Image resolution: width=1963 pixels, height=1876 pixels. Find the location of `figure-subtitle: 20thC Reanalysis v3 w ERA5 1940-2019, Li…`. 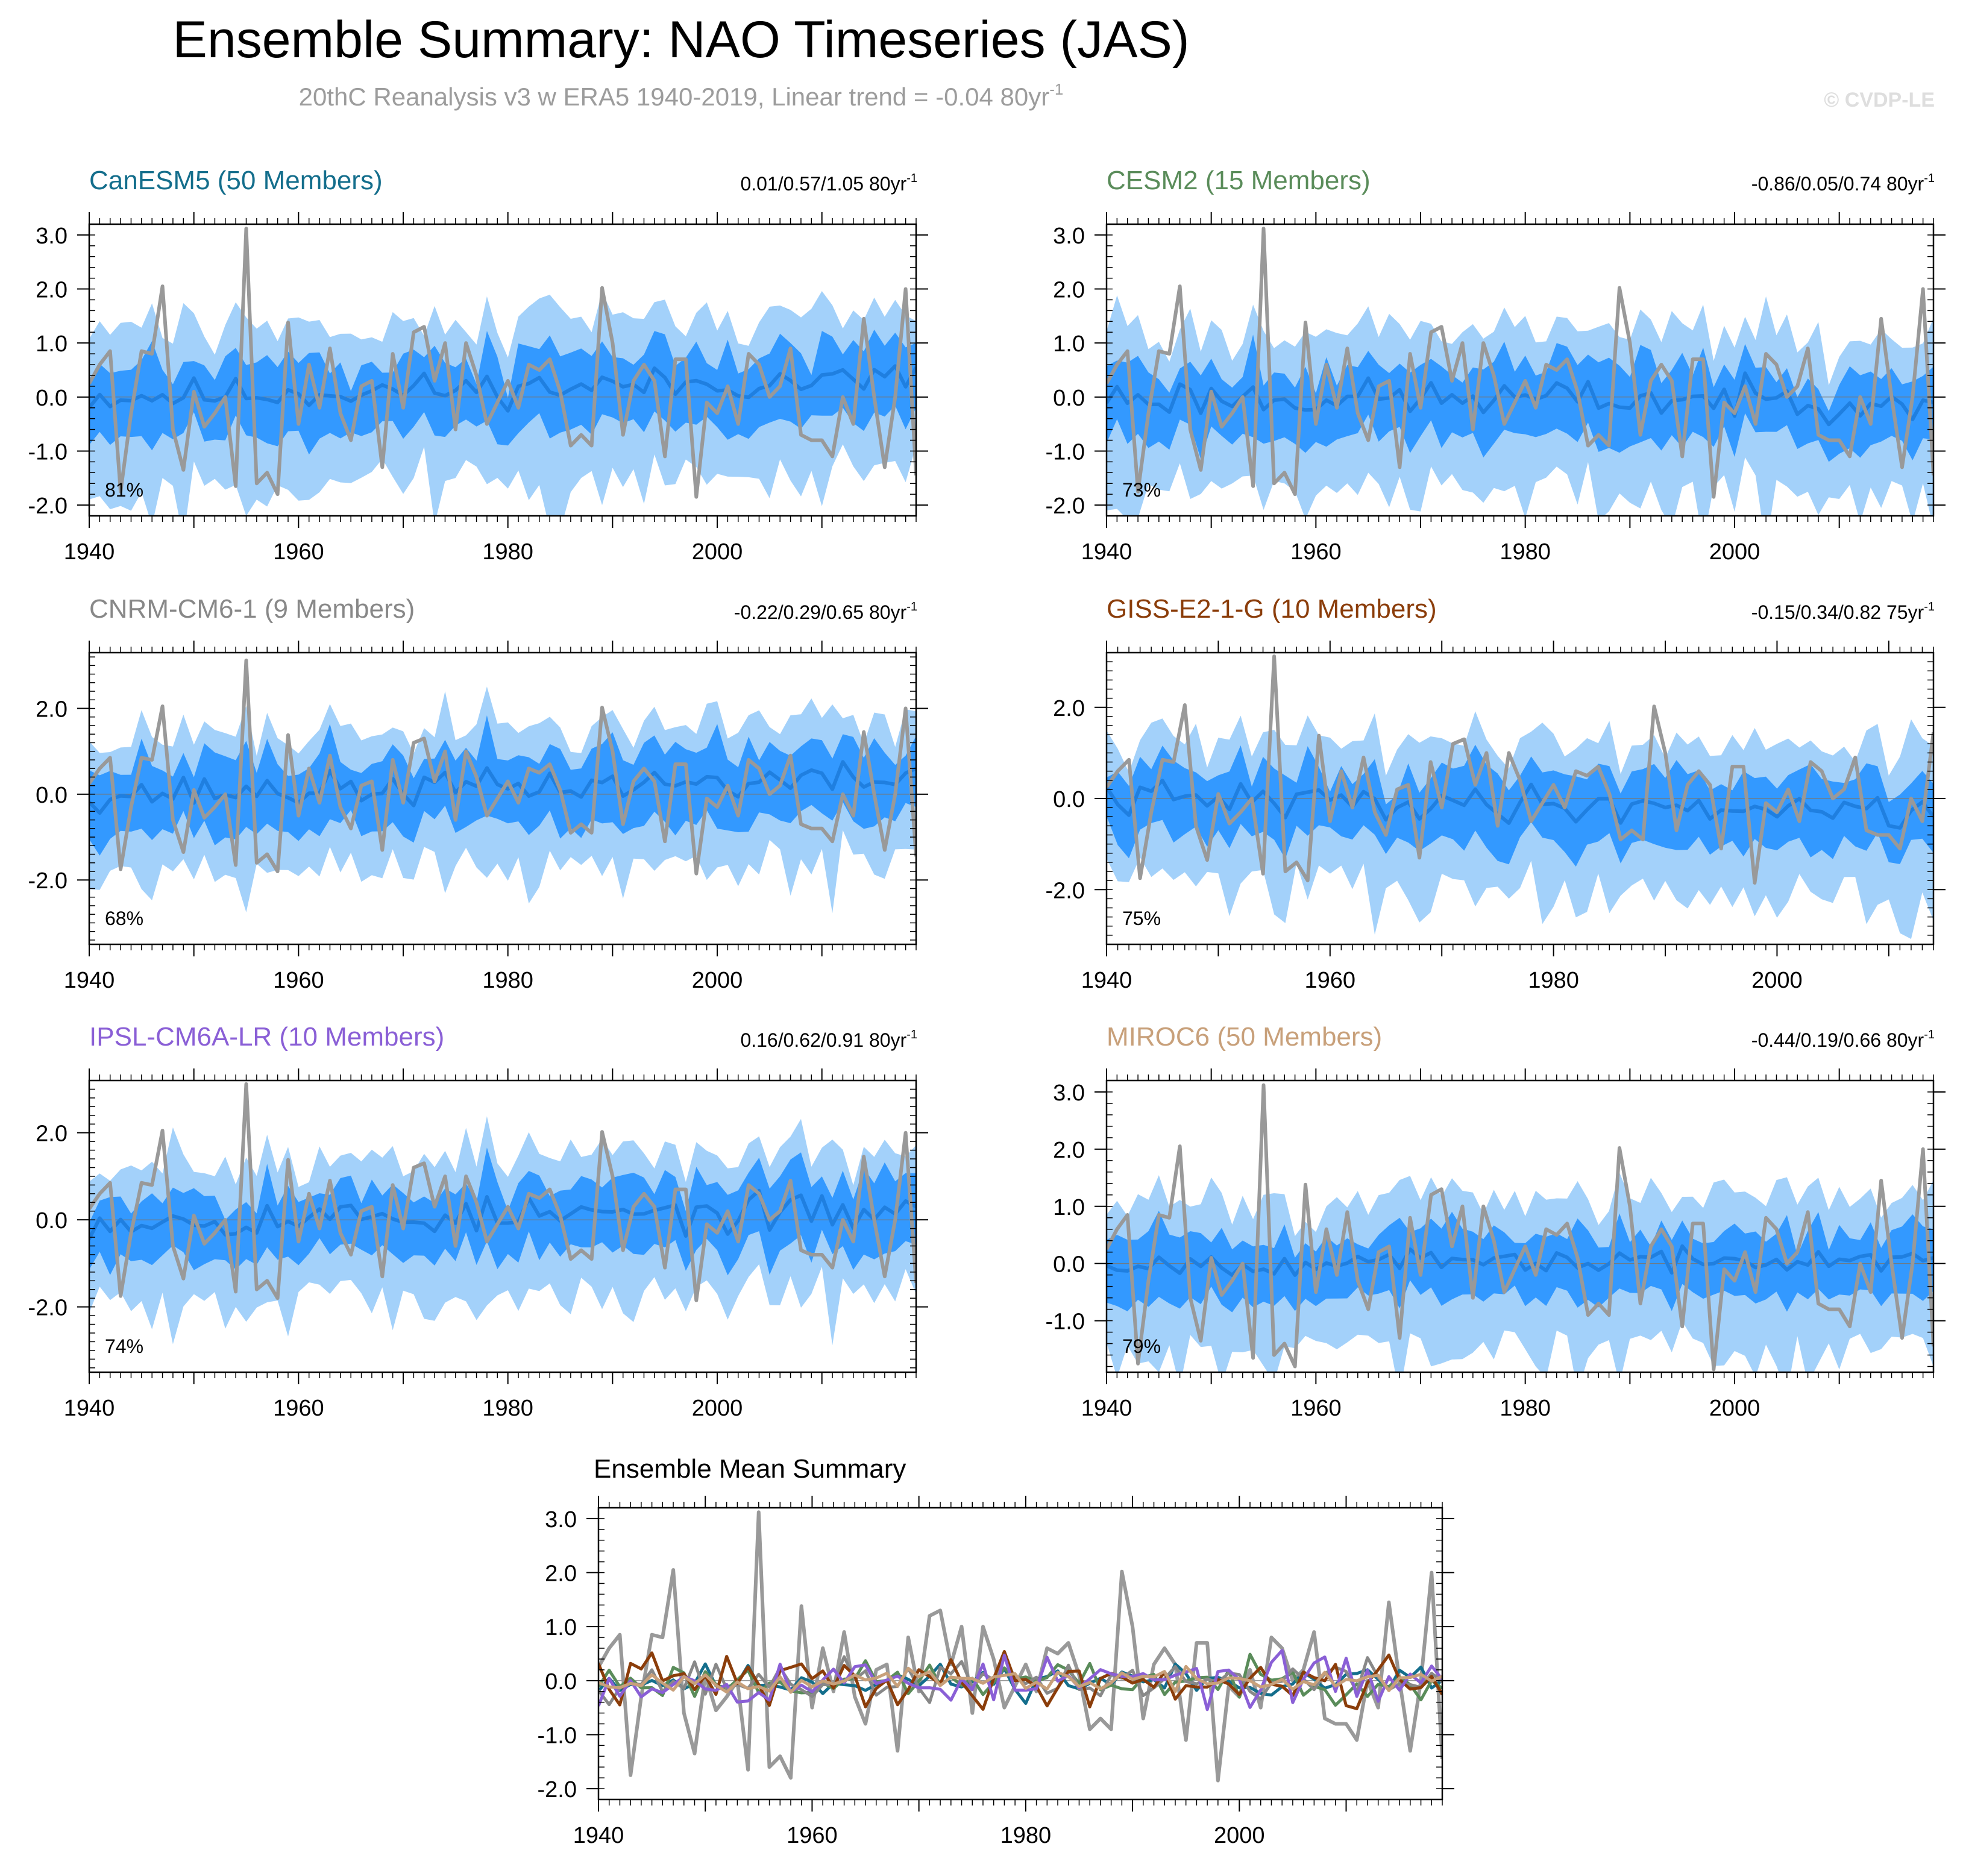

figure-subtitle: 20thC Reanalysis v3 w ERA5 1940-2019, Li… is located at coordinates (681, 95).